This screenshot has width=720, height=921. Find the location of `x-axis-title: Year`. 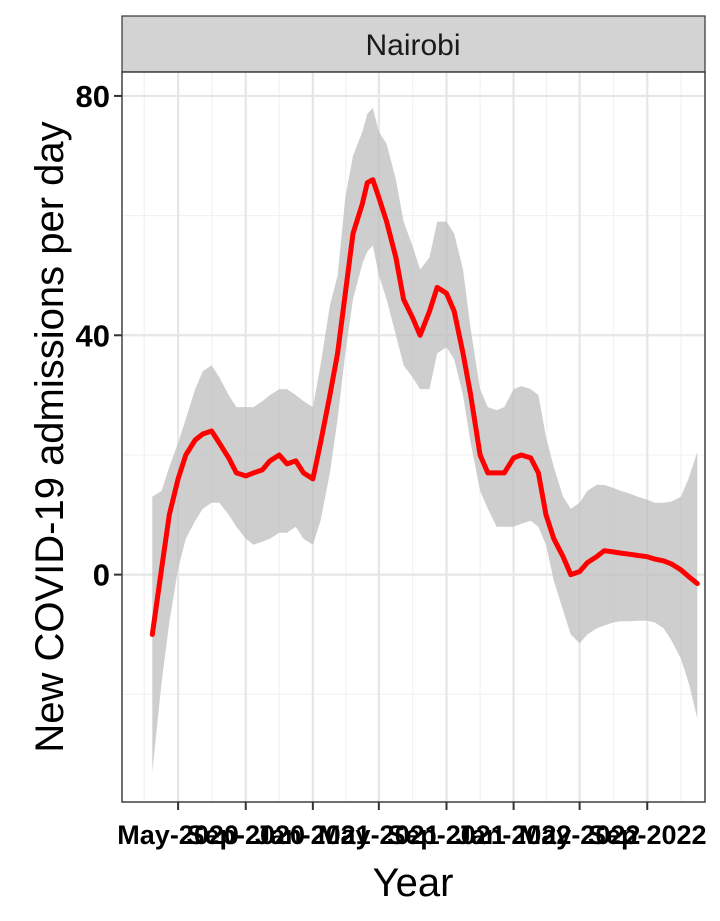

x-axis-title: Year is located at coordinates (413, 883).